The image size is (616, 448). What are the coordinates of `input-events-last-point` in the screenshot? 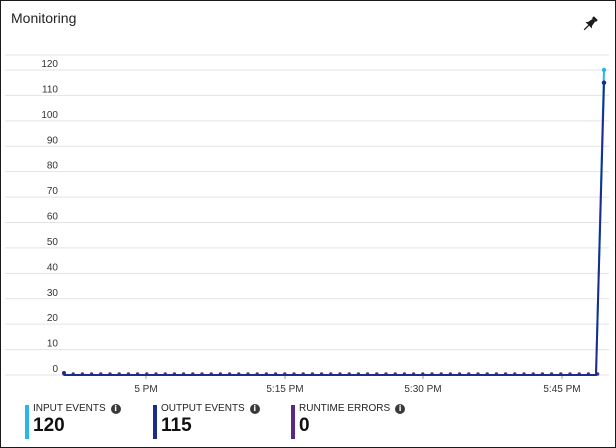 It's located at (604, 70).